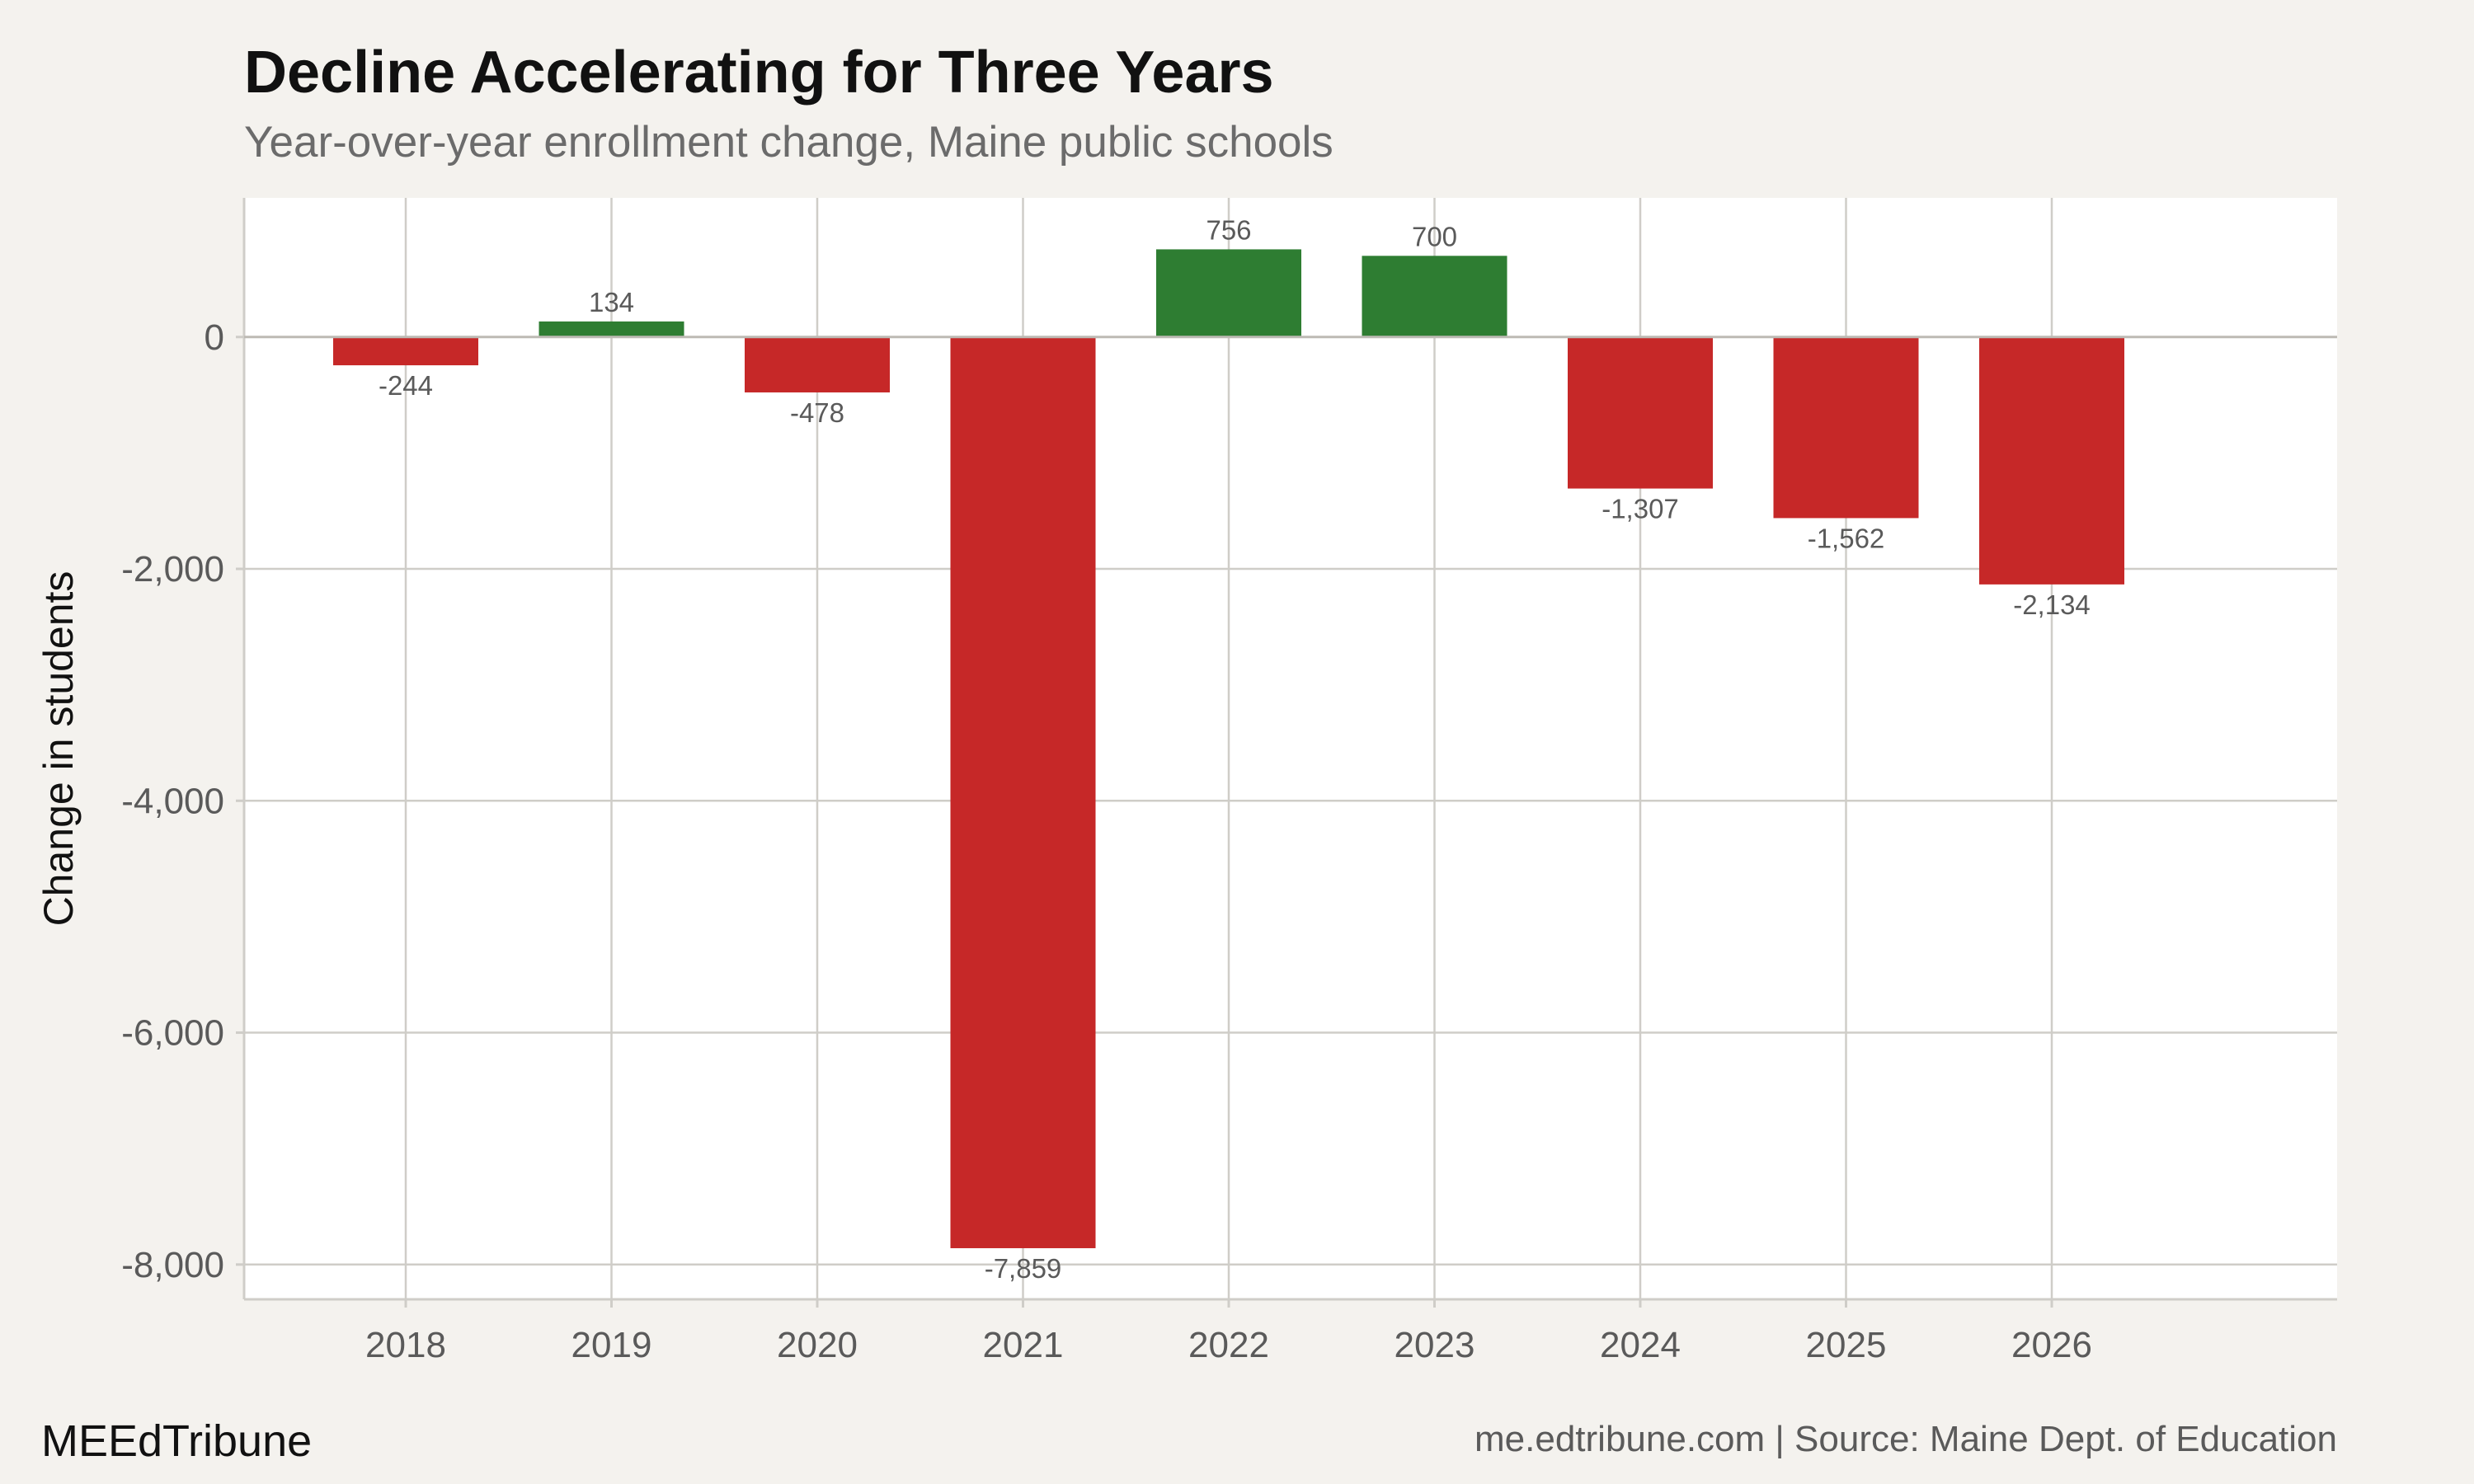 This screenshot has height=1484, width=2474. I want to click on data-label-2018: -244, so click(406, 385).